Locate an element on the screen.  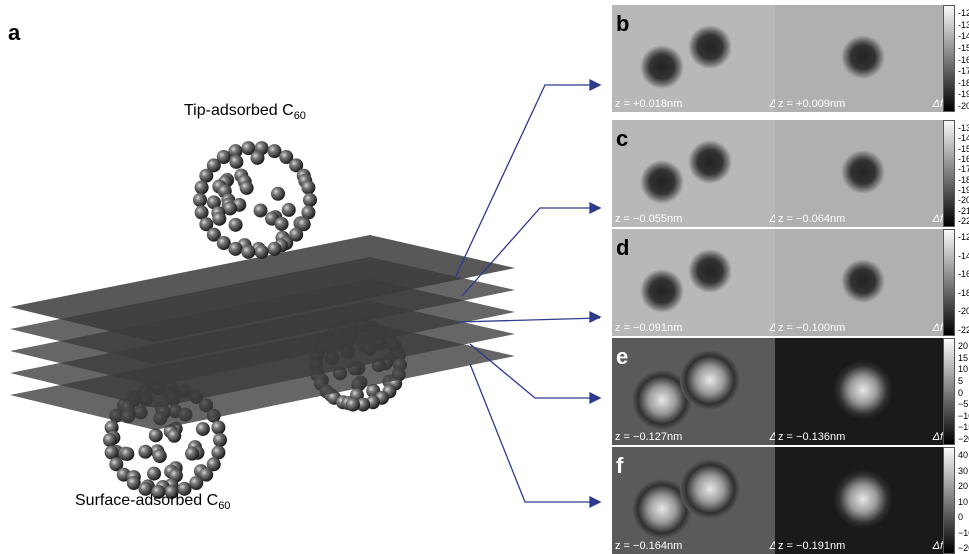
colorbar-tick-label: -13 is located at coordinates (963, 24).